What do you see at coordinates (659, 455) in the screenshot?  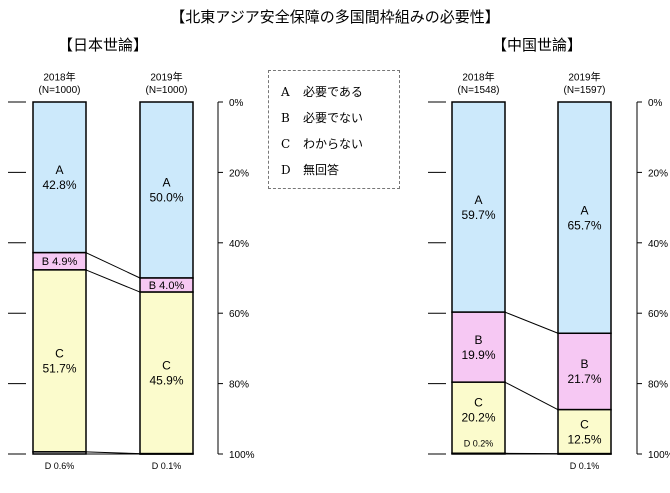 I see `china-y-tick-label: 100%` at bounding box center [659, 455].